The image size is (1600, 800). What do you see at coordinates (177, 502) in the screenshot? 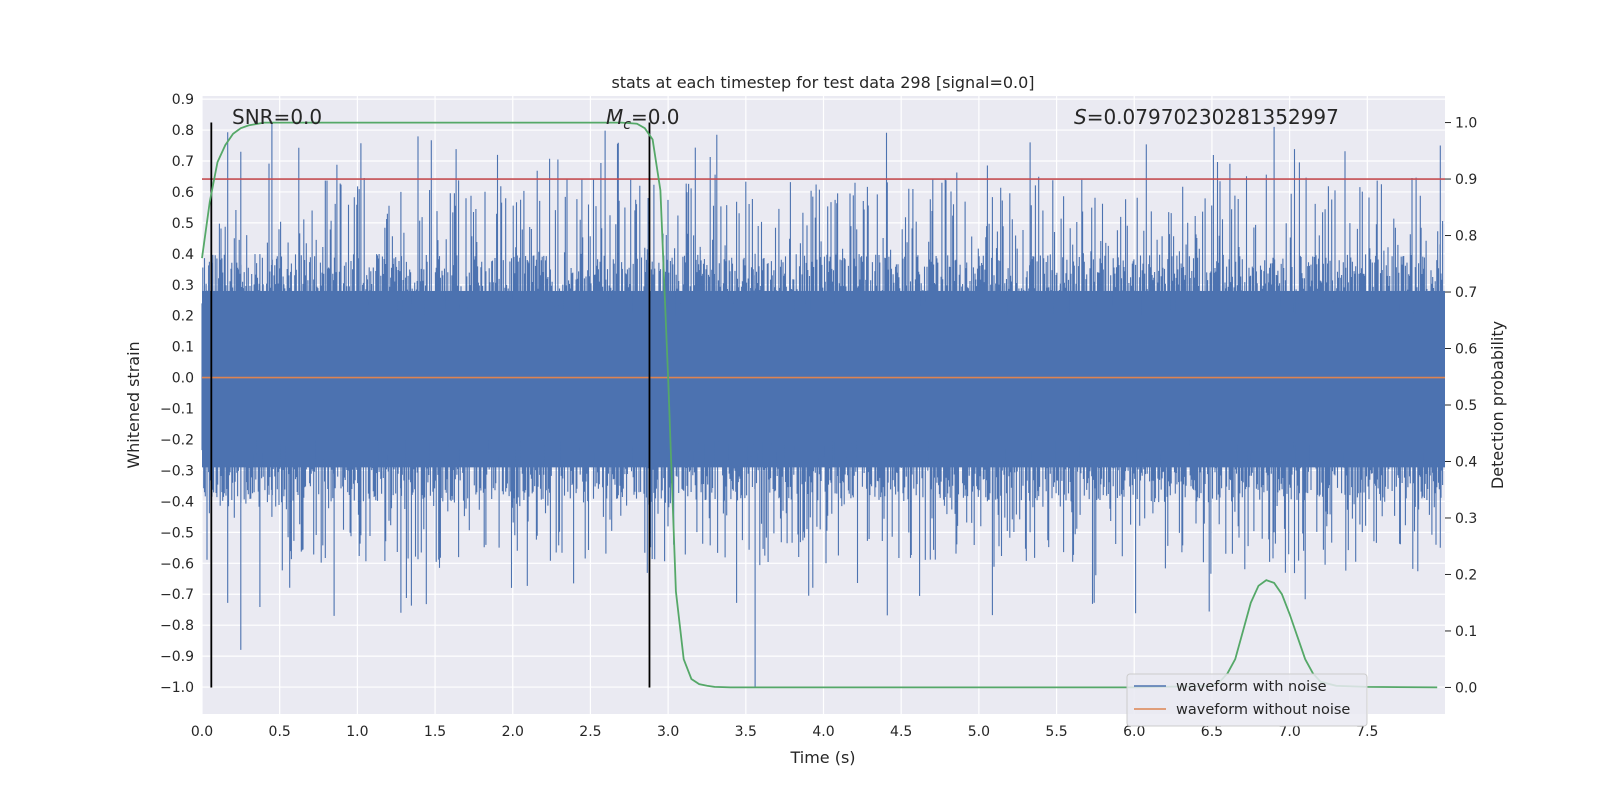
I see `y-tick-label: −0.4` at bounding box center [177, 502].